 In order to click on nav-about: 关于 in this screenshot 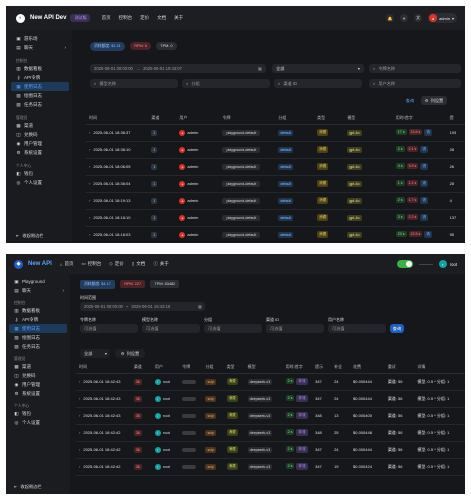, I will do `click(179, 17)`.